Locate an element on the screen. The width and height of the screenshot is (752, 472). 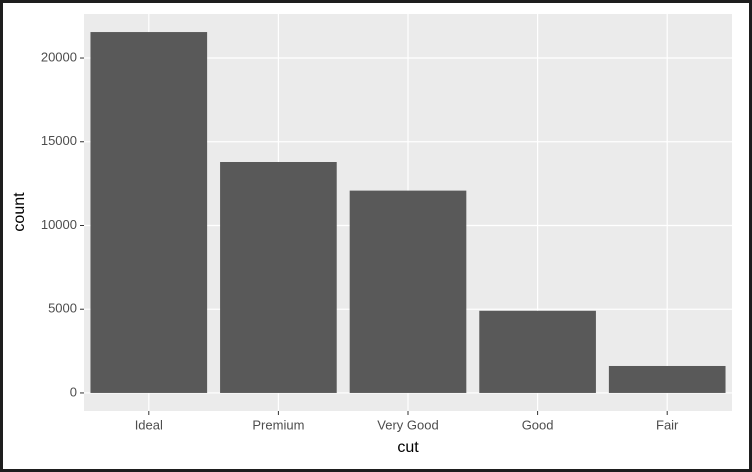
x-axis-title: cut is located at coordinates (408, 447).